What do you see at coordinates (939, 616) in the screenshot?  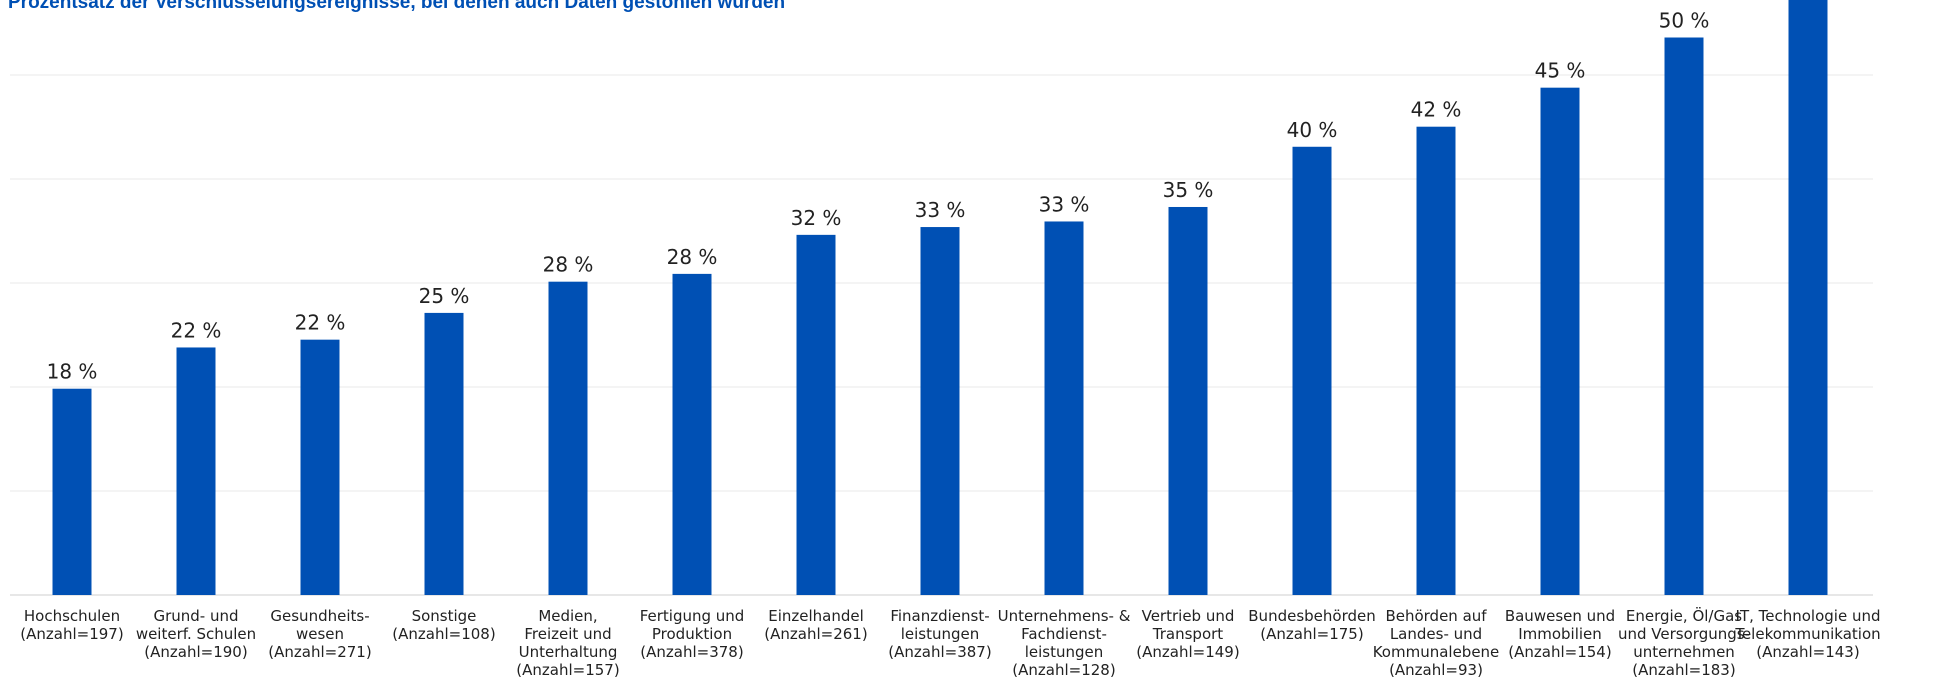 I see `category-label-line: Finanzdienst-` at bounding box center [939, 616].